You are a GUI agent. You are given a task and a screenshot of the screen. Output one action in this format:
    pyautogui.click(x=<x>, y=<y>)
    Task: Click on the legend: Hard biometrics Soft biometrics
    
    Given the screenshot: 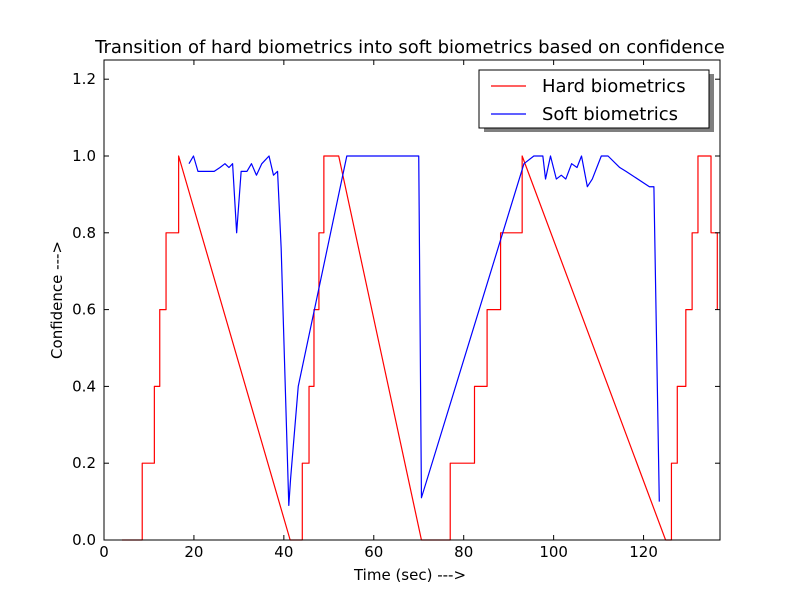 What is the action you would take?
    pyautogui.click(x=596, y=100)
    